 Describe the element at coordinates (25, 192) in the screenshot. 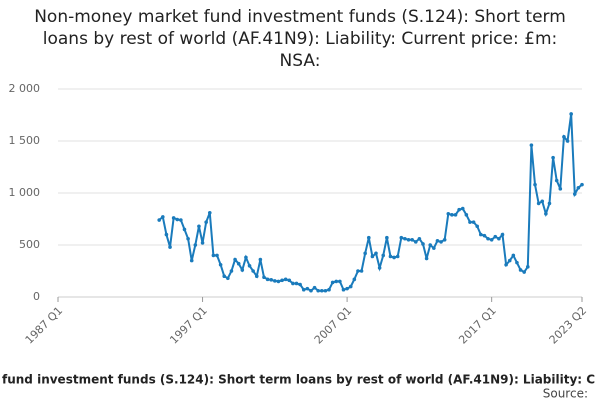

I see `y-tick-label: 1 000` at that location.